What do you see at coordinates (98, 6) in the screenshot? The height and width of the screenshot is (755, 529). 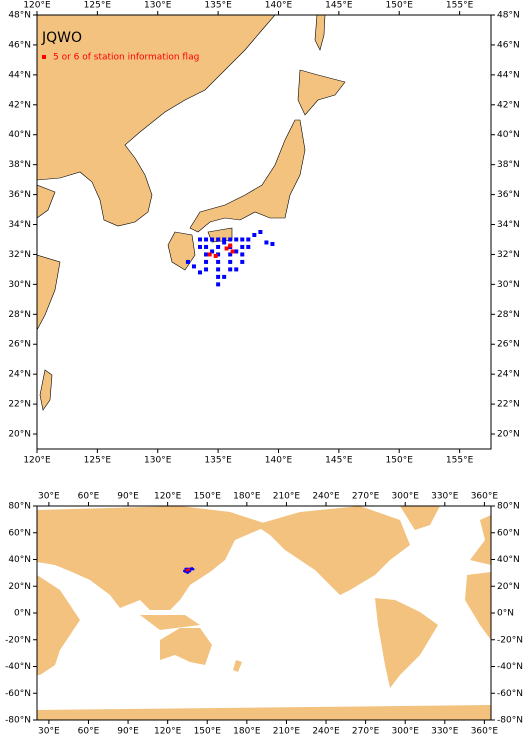 I see `x-tick-label: 125°E` at bounding box center [98, 6].